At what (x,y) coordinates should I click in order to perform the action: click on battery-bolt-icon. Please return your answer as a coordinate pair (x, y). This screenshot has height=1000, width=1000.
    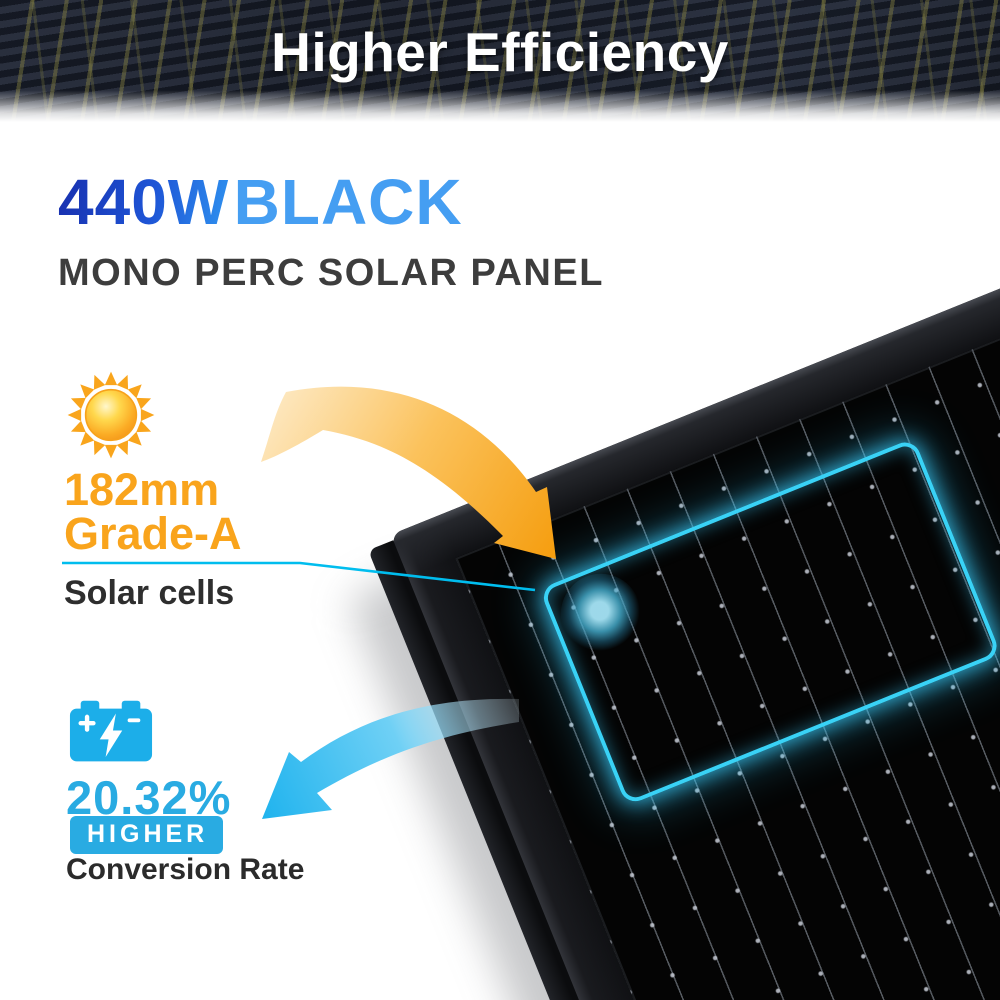
    Looking at the image, I should click on (111, 735).